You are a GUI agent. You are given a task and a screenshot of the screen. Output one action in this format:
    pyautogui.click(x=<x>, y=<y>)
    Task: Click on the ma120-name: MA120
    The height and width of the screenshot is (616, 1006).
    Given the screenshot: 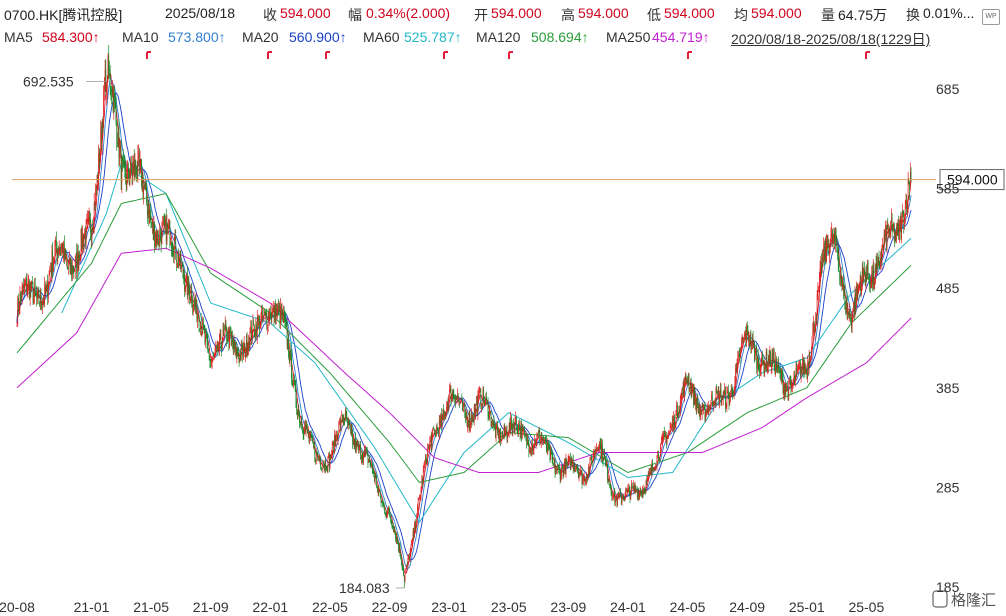 What is the action you would take?
    pyautogui.click(x=498, y=37)
    